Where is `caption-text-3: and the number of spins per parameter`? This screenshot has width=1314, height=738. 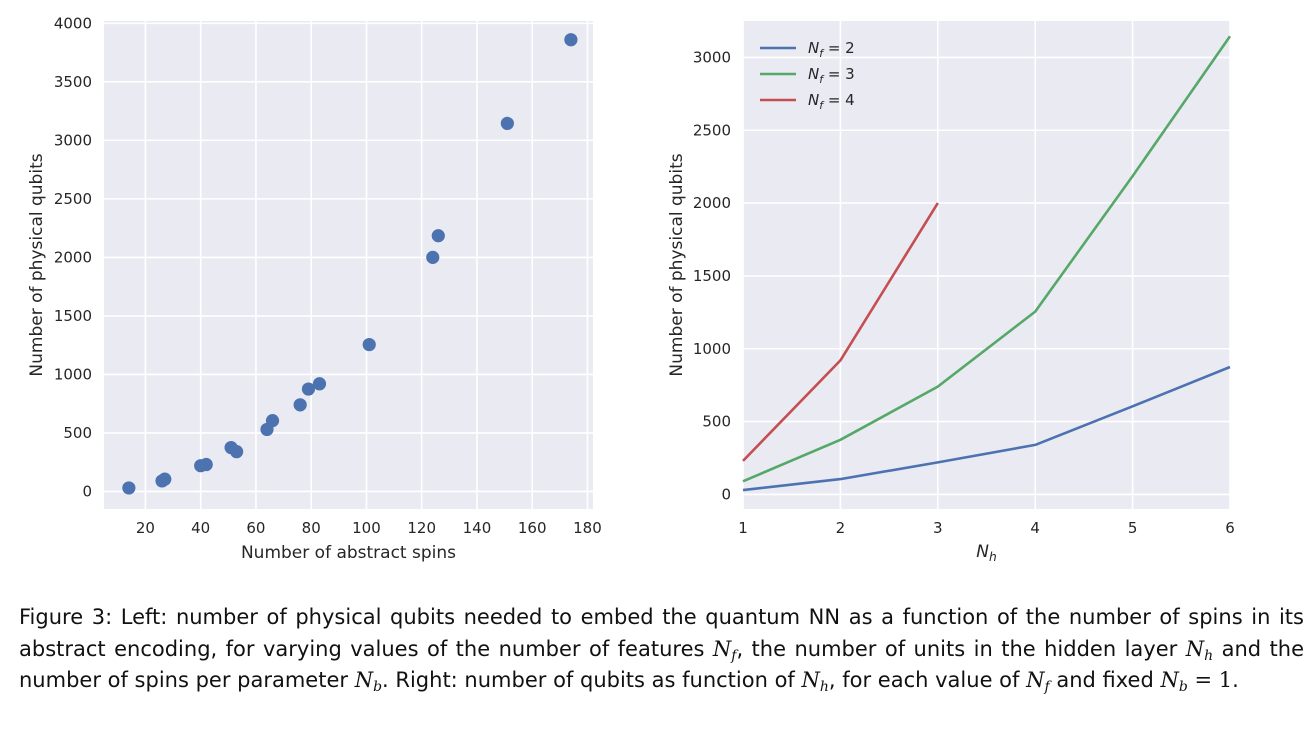 caption-text-3: and the number of spins per parameter is located at coordinates (662, 664).